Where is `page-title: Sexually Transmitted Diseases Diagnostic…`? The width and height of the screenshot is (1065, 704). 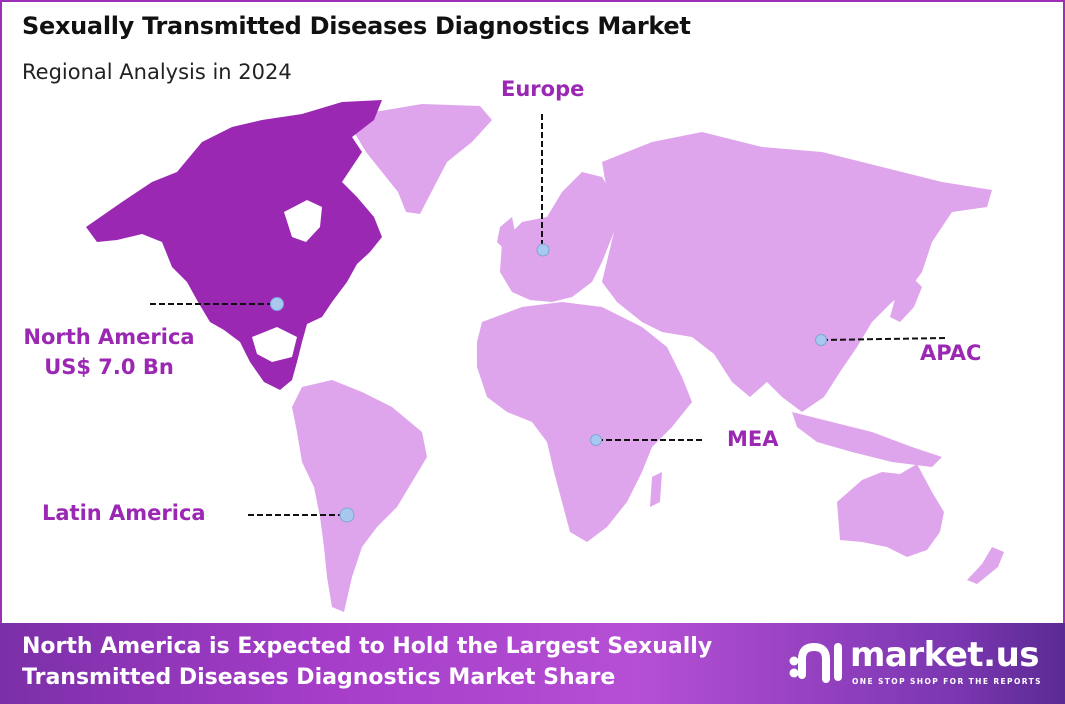
page-title: Sexually Transmitted Diseases Diagnostic… is located at coordinates (356, 26).